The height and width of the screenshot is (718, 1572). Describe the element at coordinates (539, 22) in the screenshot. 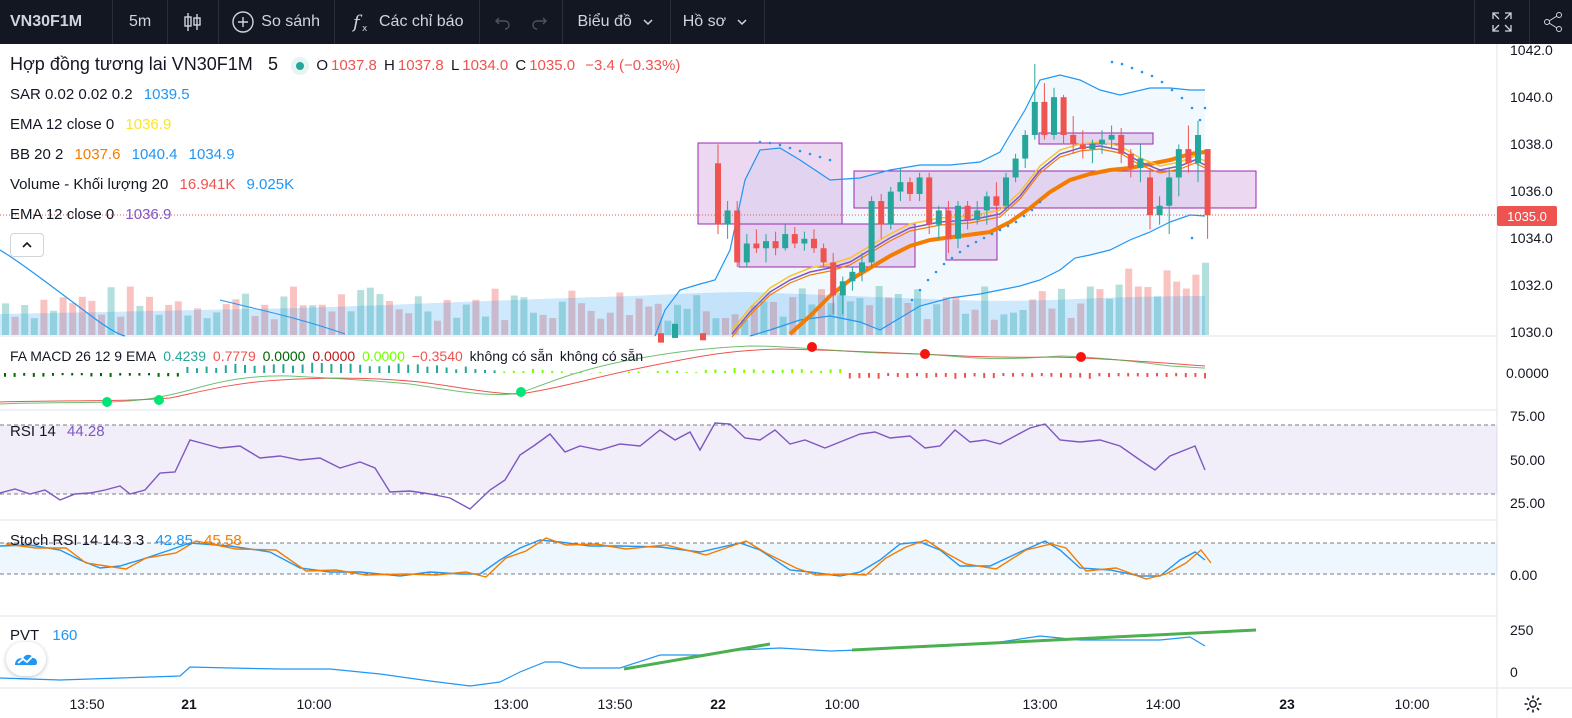

I see `redo-icon` at that location.